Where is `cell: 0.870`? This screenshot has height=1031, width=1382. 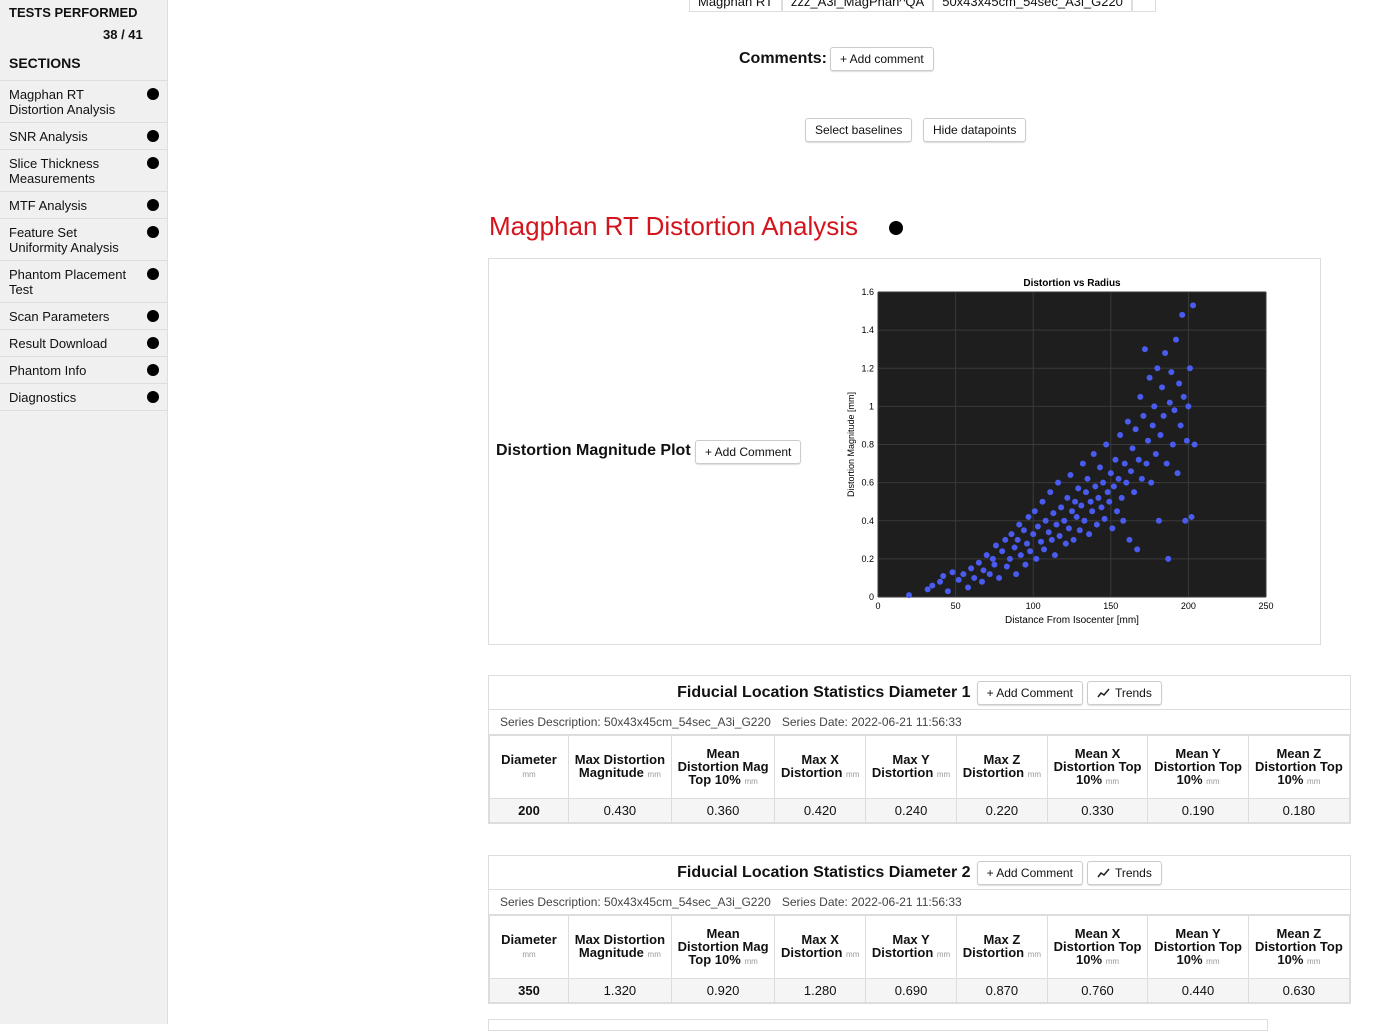
cell: 0.870 is located at coordinates (1001, 990).